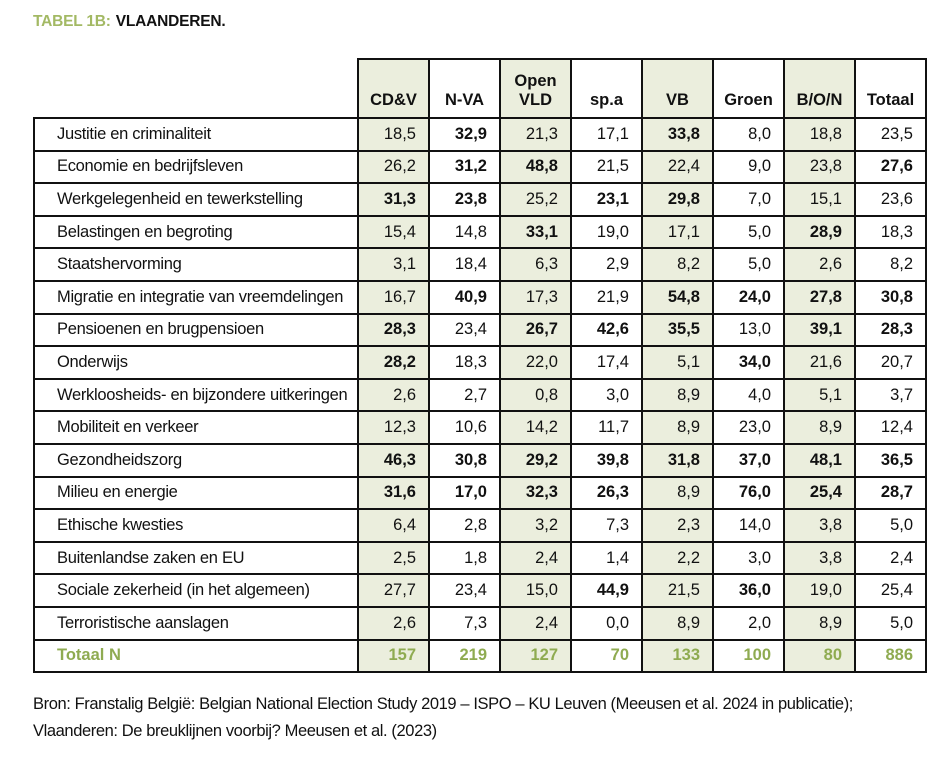 The width and height of the screenshot is (928, 757). What do you see at coordinates (196, 167) in the screenshot?
I see `row-label: Economie en bedrijfsleven` at bounding box center [196, 167].